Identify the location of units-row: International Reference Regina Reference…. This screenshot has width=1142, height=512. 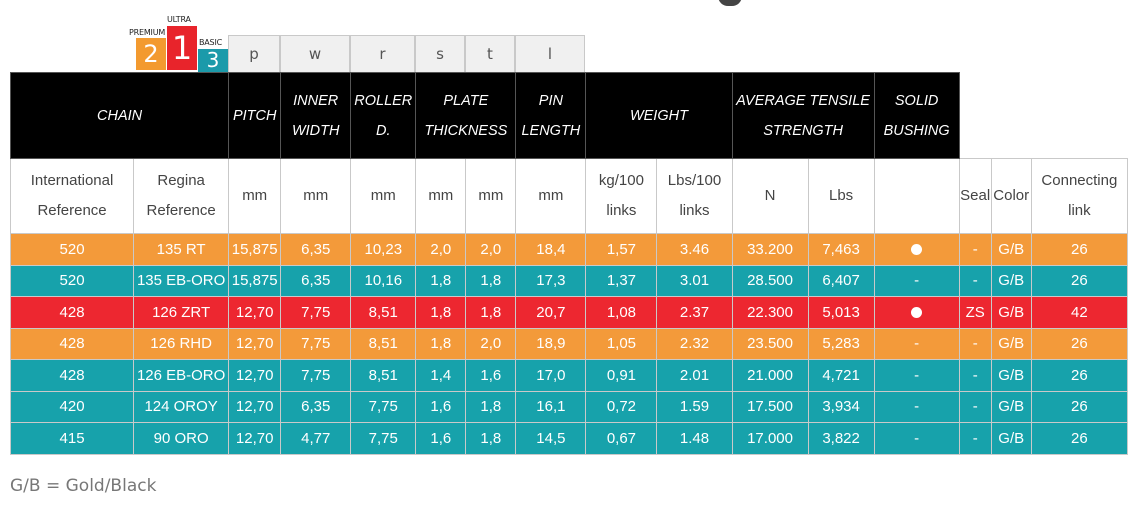
(569, 196).